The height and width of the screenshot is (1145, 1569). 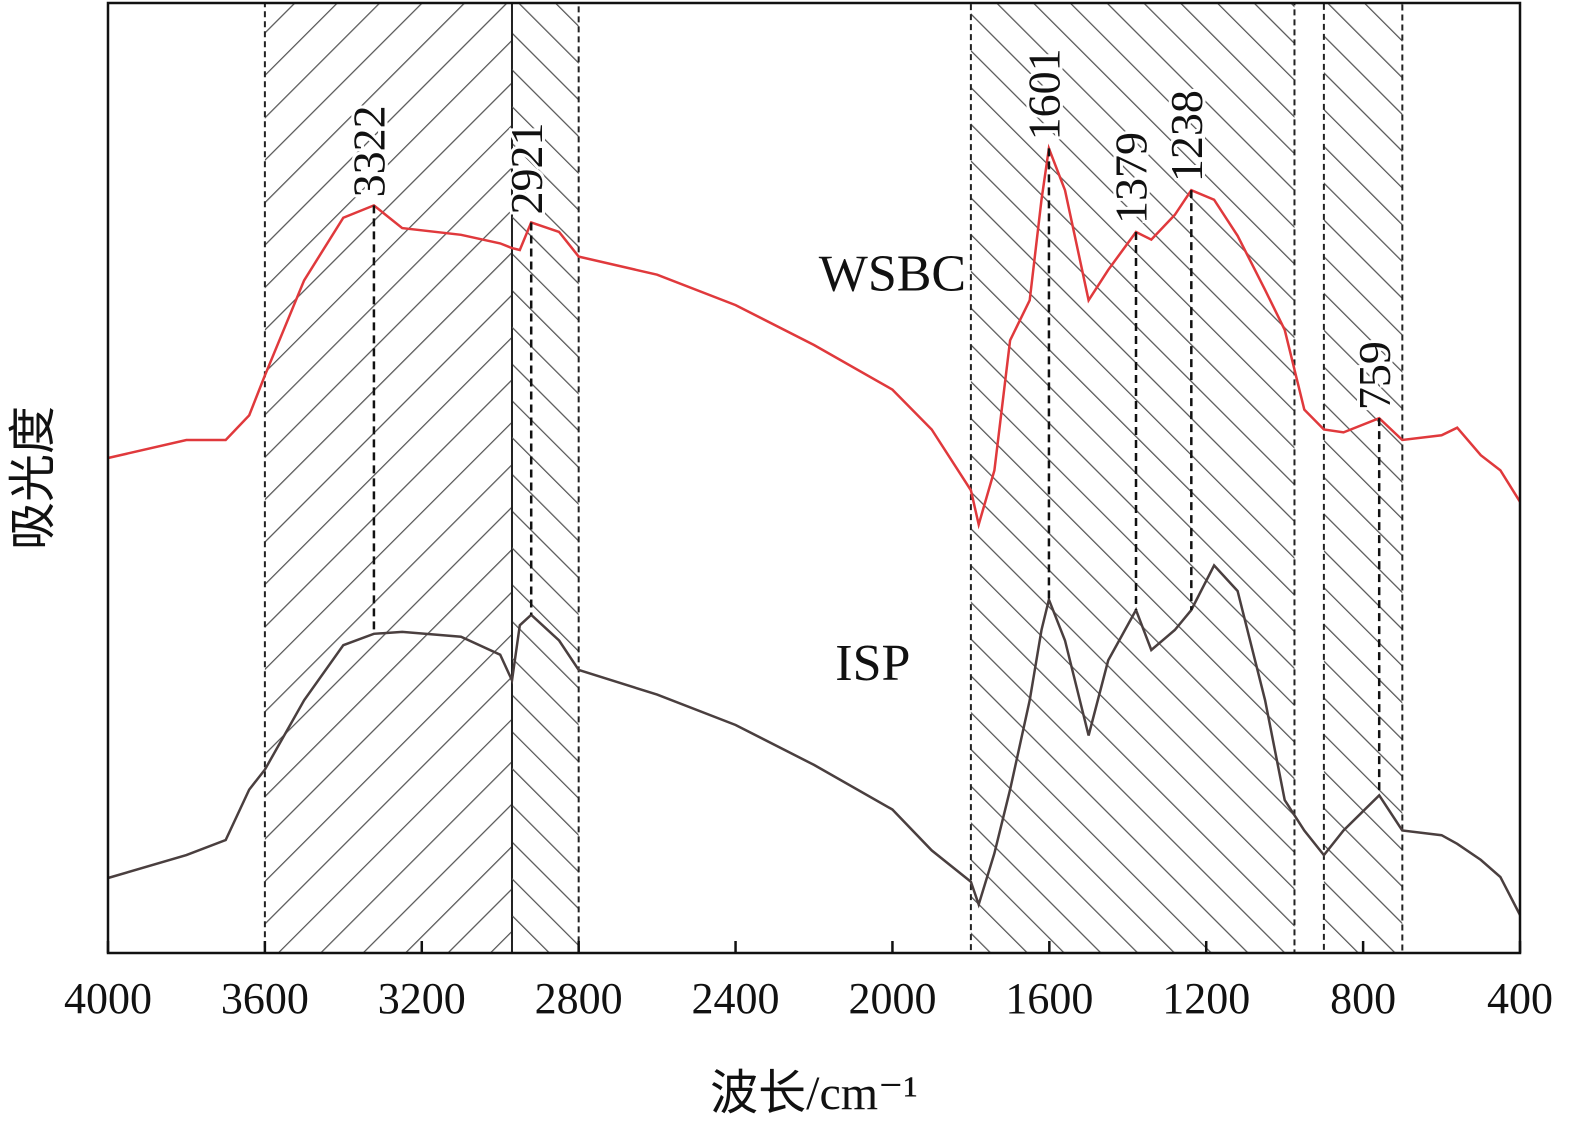 I want to click on series-label: WSBC, so click(x=892, y=273).